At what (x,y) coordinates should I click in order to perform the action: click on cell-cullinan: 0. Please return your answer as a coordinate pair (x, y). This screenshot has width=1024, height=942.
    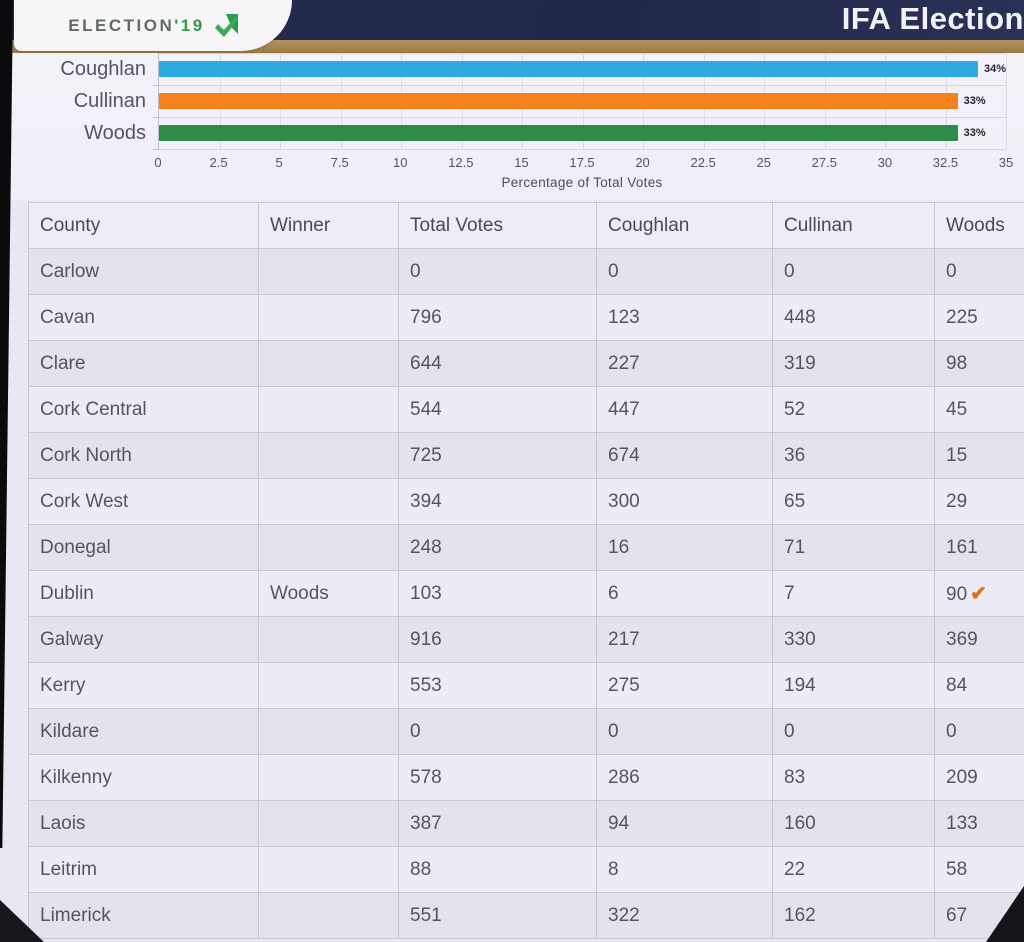
    Looking at the image, I should click on (853, 731).